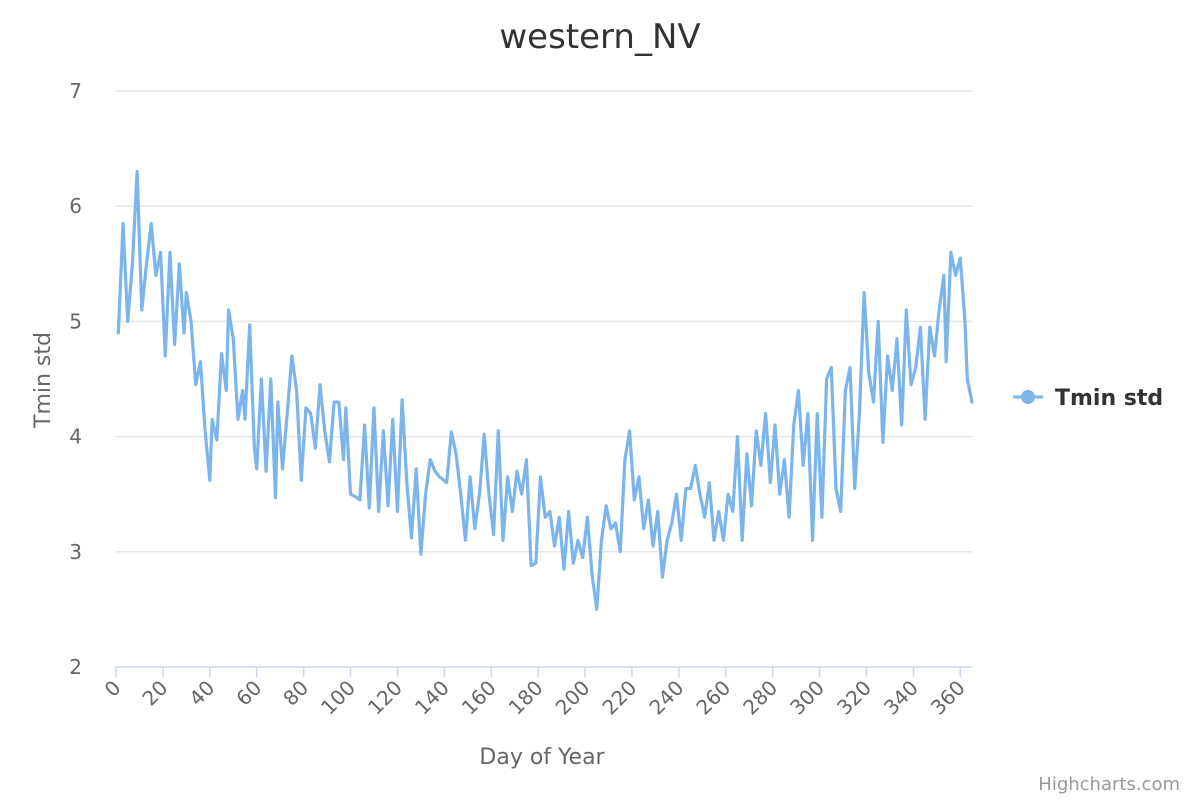  What do you see at coordinates (338, 698) in the screenshot?
I see `x-tick-label: 100` at bounding box center [338, 698].